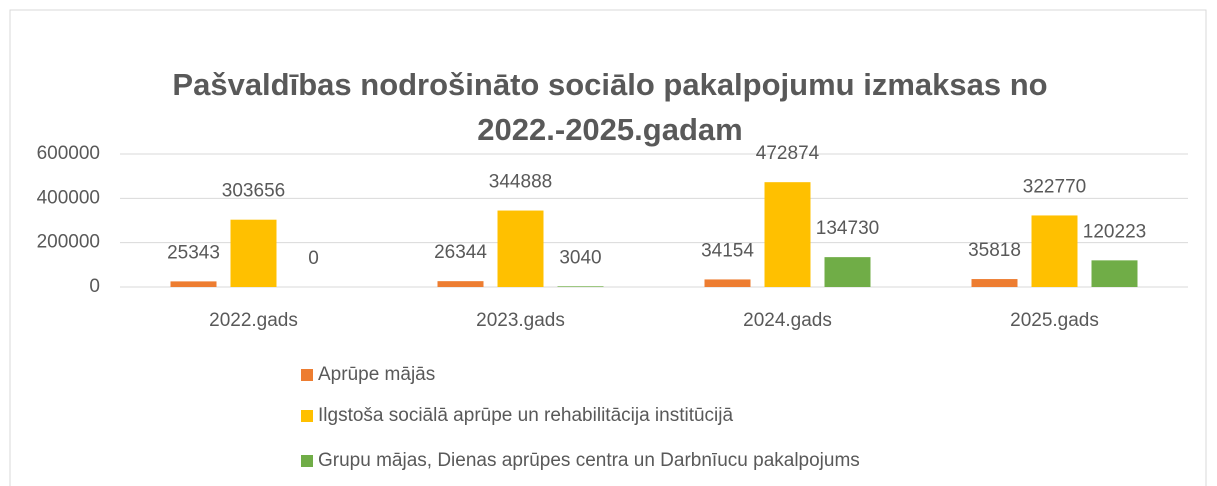 Image resolution: width=1217 pixels, height=486 pixels. Describe the element at coordinates (313, 258) in the screenshot. I see `data-label: 0` at that location.